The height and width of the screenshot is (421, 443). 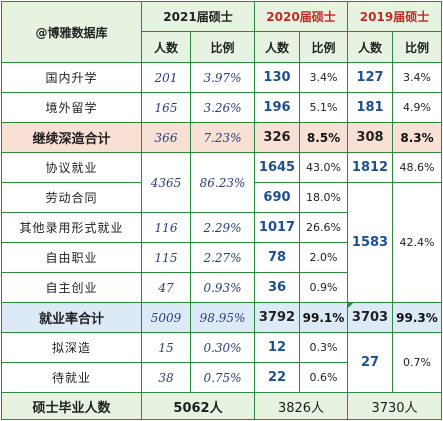 I want to click on cell-2019-ratio-merged: 42.4%, so click(x=417, y=242).